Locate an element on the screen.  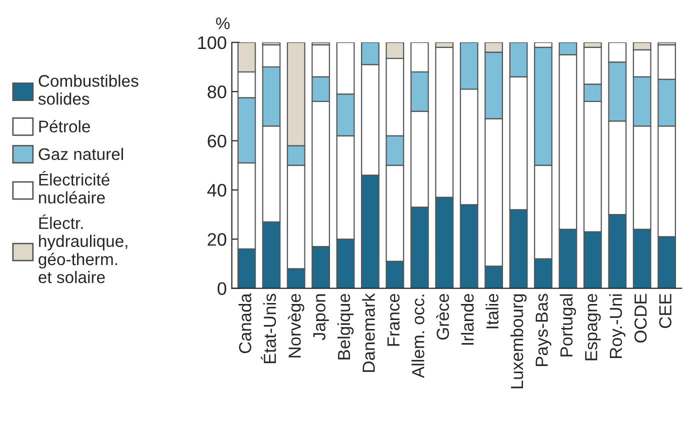
x-tick-label: Roy.-Uni is located at coordinates (617, 326).